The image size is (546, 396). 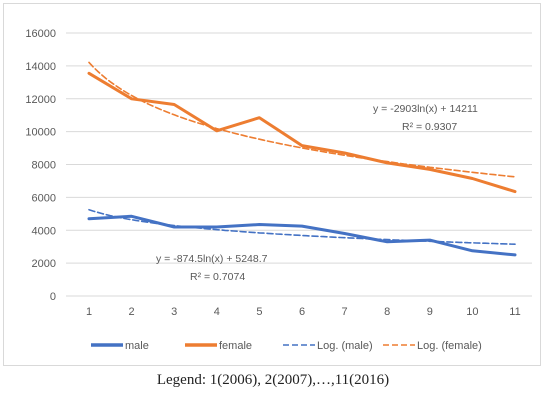 I want to click on x-tick-label: 9, so click(x=430, y=312).